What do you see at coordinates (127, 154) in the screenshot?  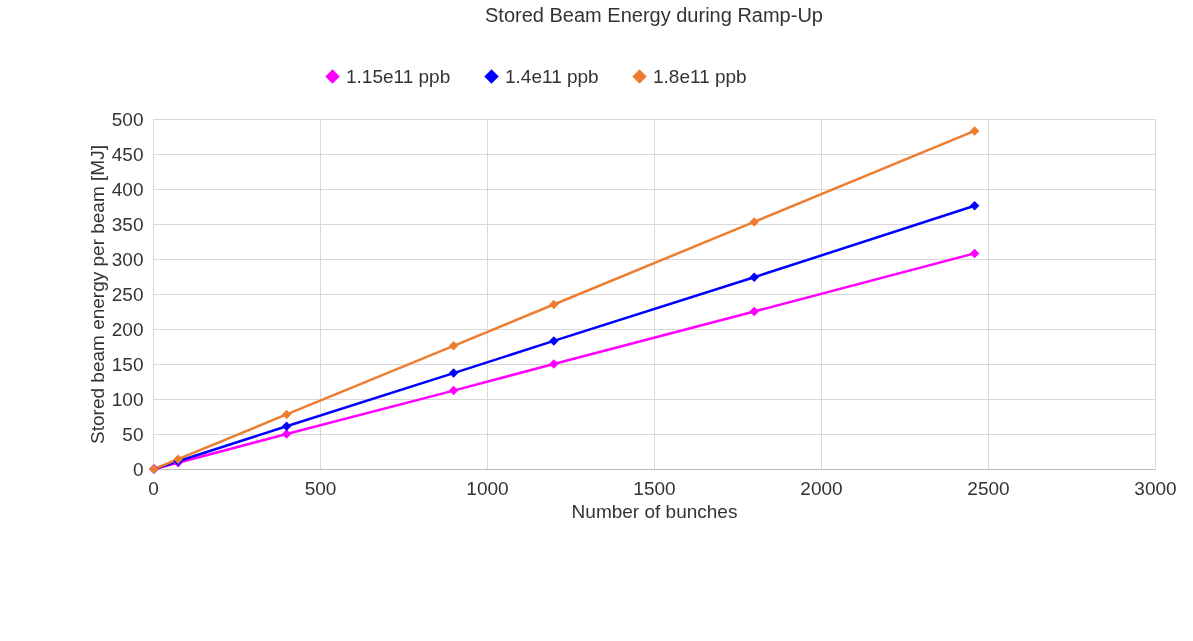 I see `y-tick-label: 450` at bounding box center [127, 154].